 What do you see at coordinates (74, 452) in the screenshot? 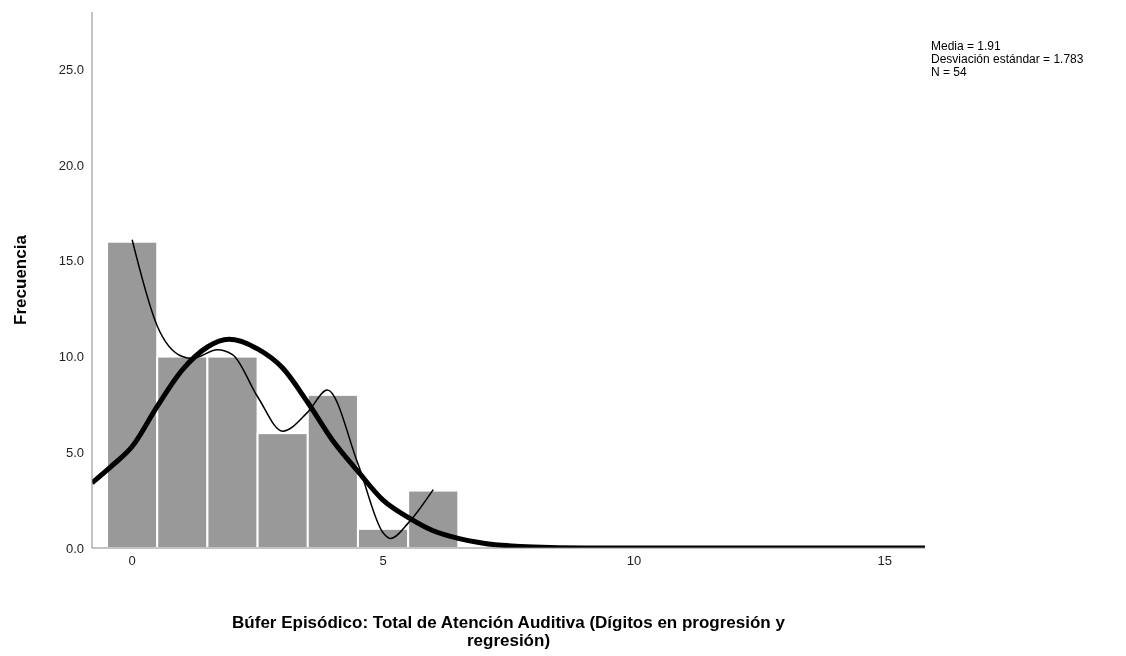
I see `y-tick-label: 5.0` at bounding box center [74, 452].